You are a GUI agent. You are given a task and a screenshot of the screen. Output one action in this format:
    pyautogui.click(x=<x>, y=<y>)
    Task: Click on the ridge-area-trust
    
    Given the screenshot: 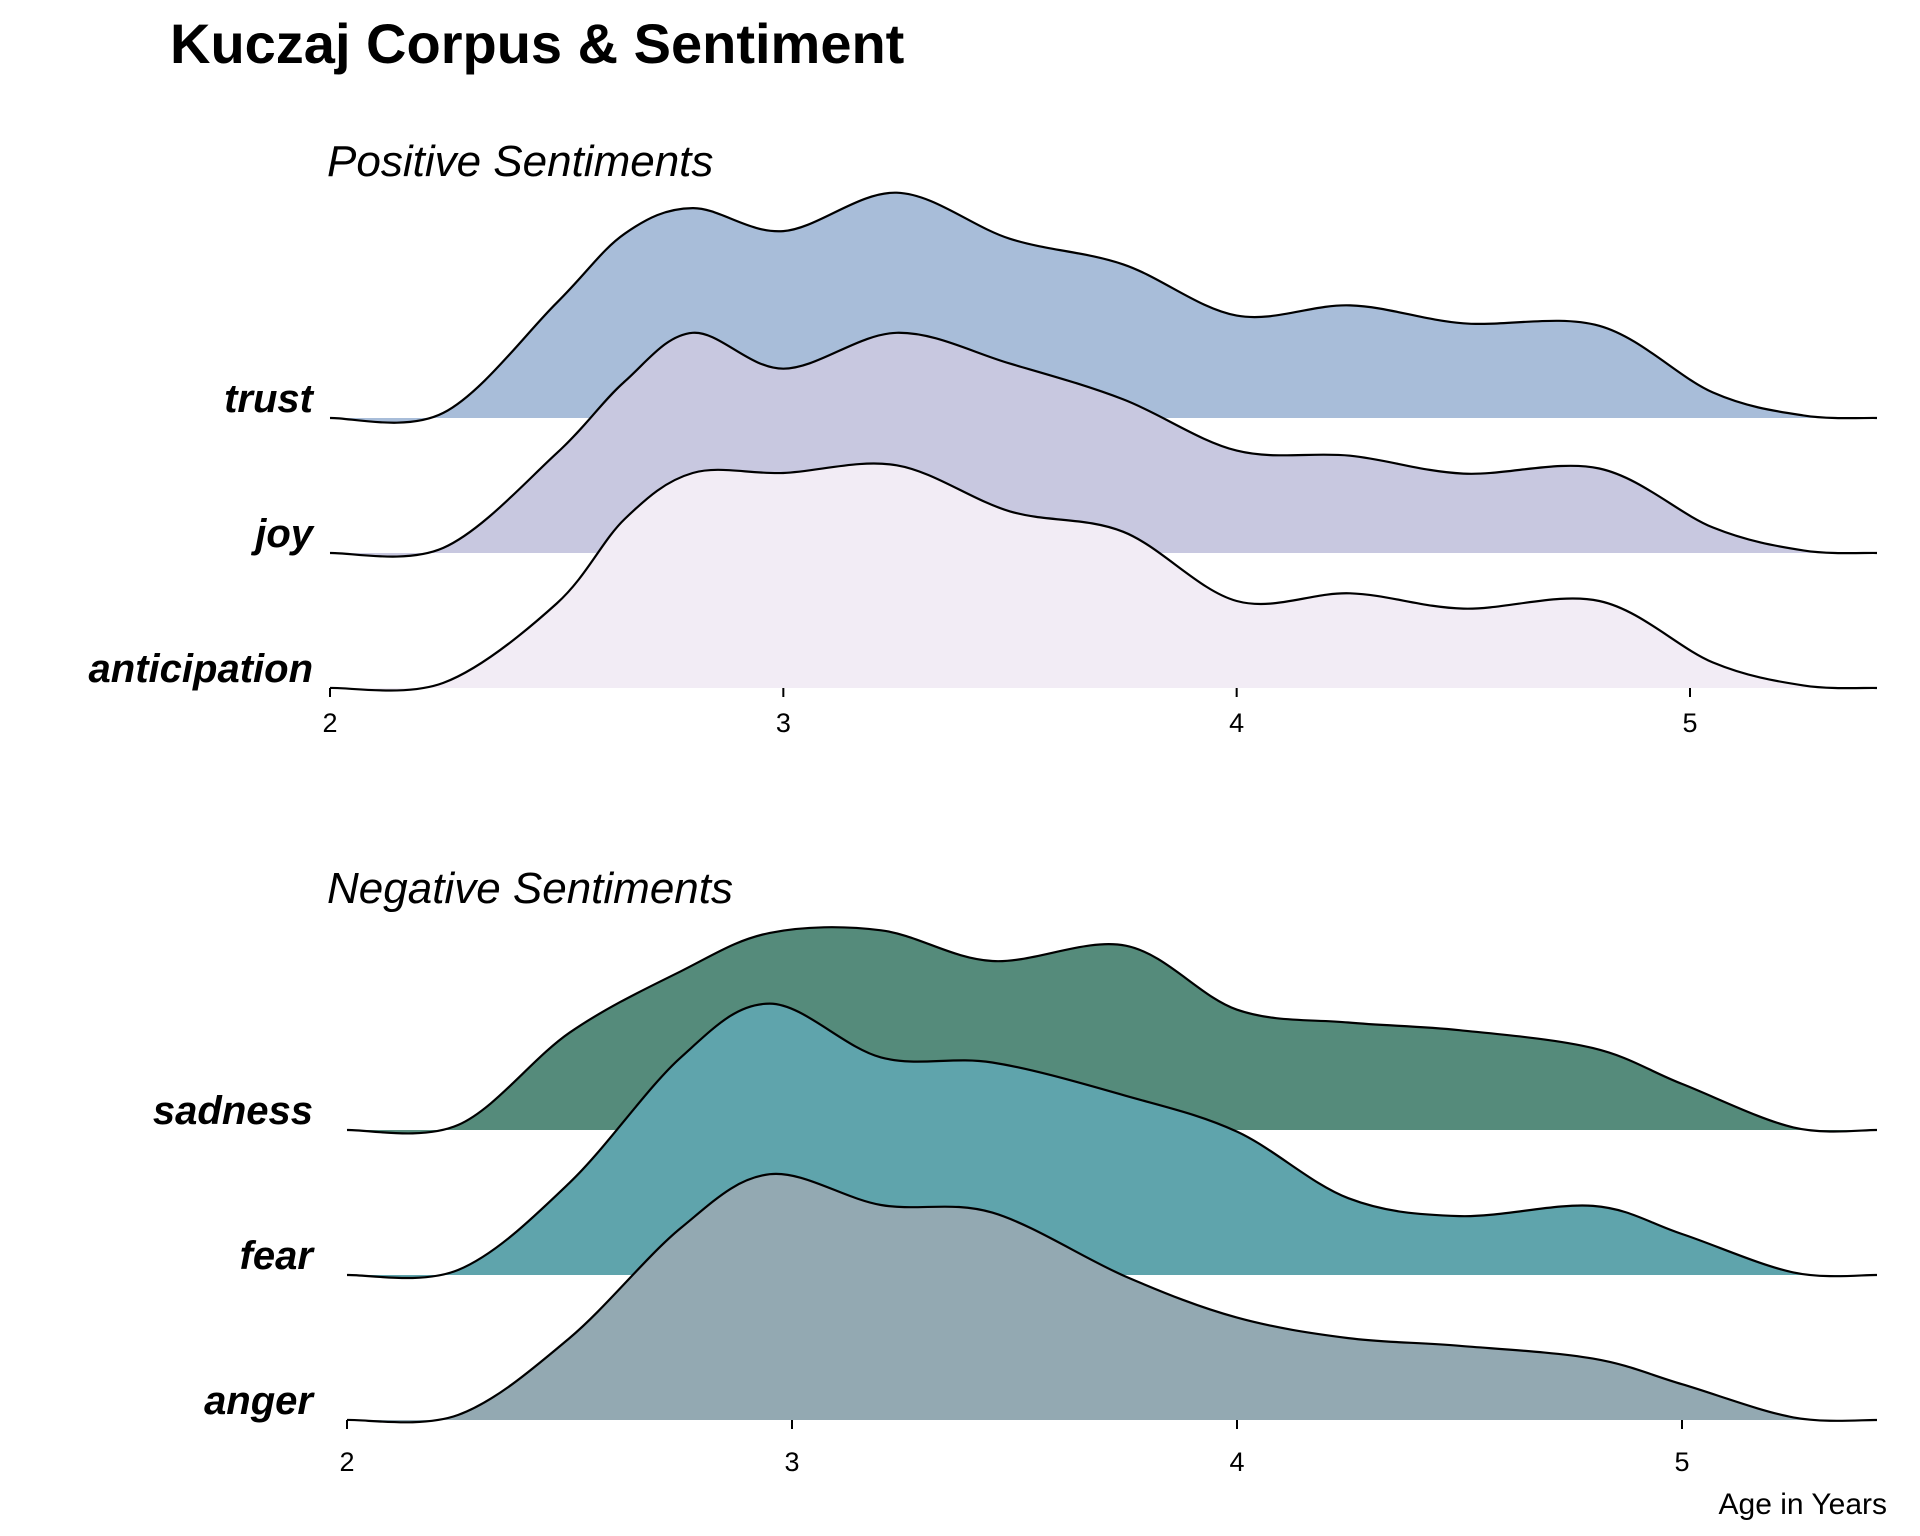 What is the action you would take?
    pyautogui.click(x=1103, y=307)
    